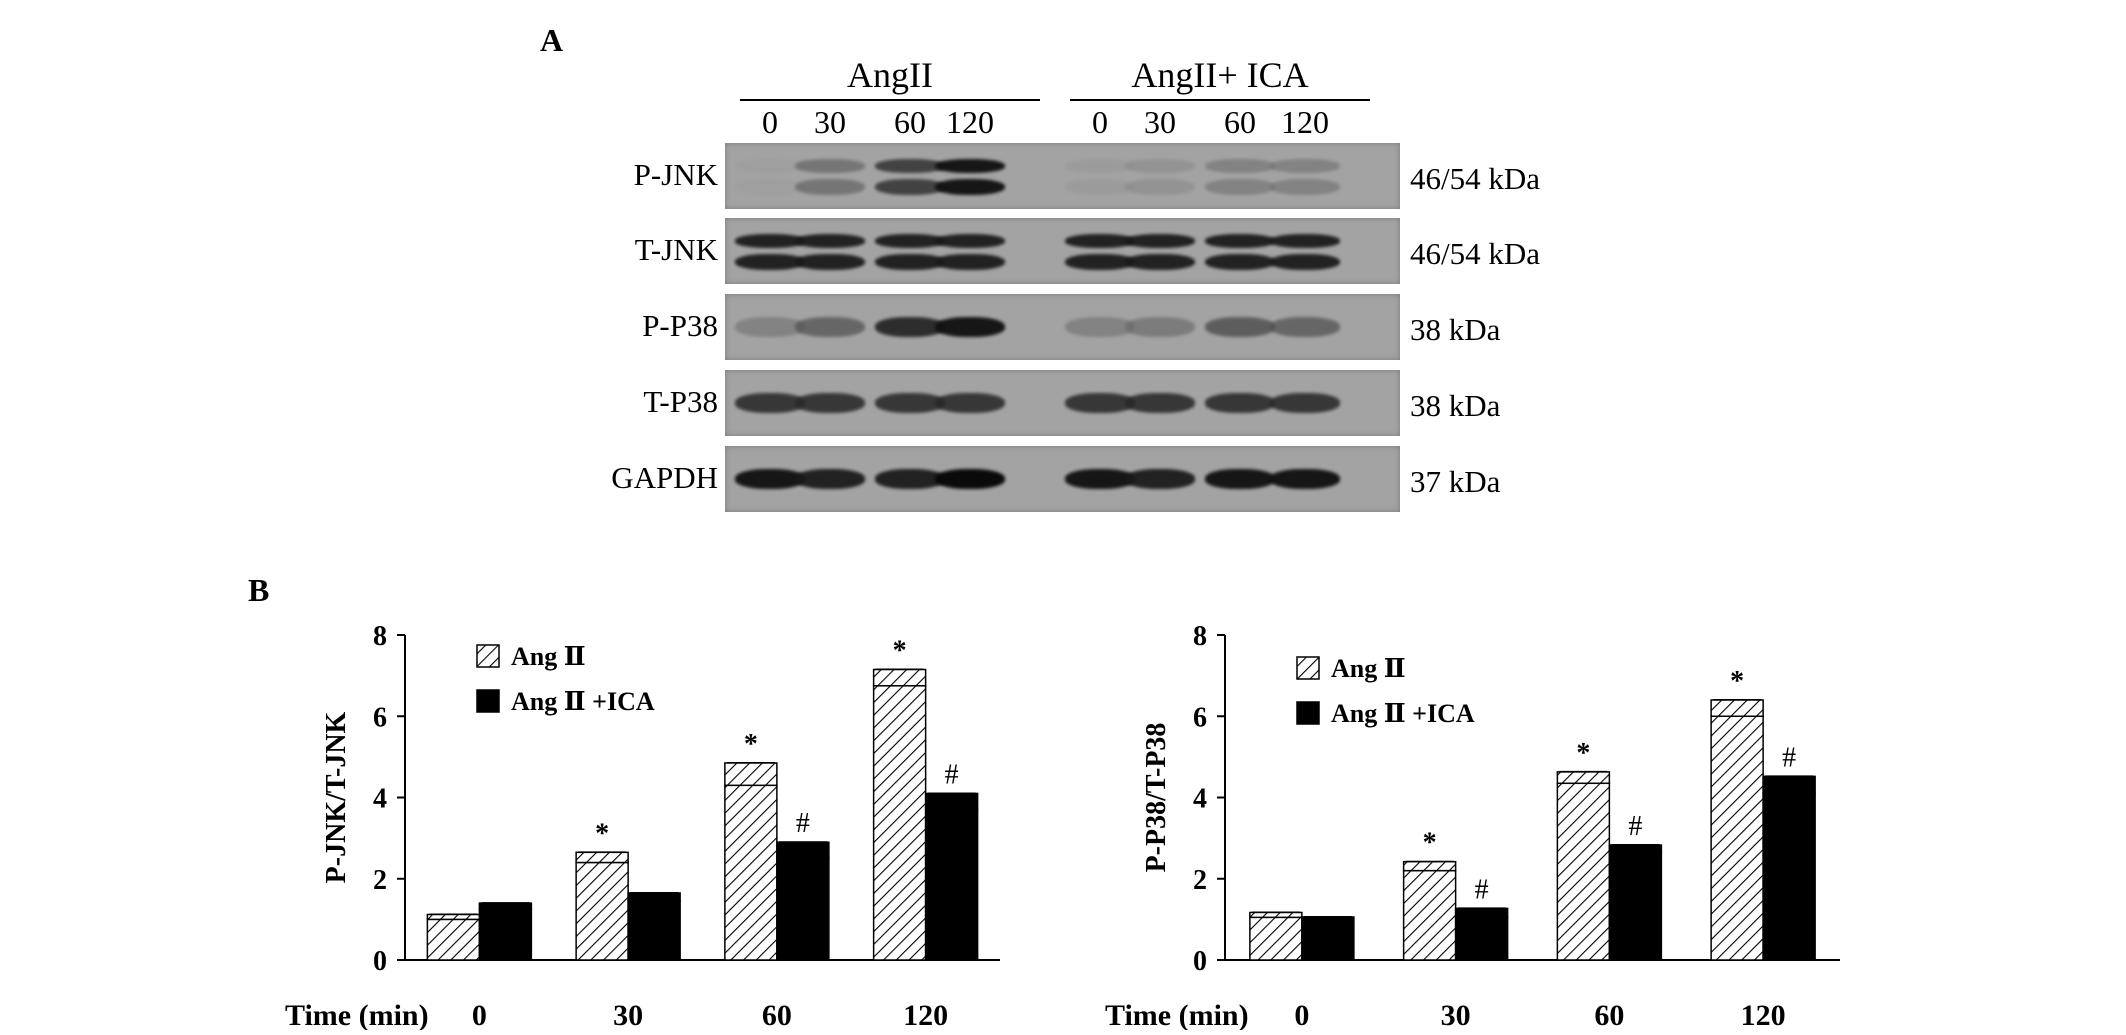 The height and width of the screenshot is (1035, 2126). Describe the element at coordinates (1368, 668) in the screenshot. I see `legend-label: Ang Ⅱ` at that location.